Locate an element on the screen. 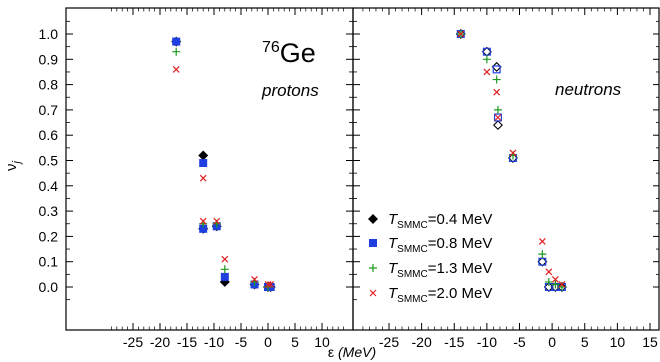  legend-label: TSMMC=1.3 MeV is located at coordinates (440, 270).